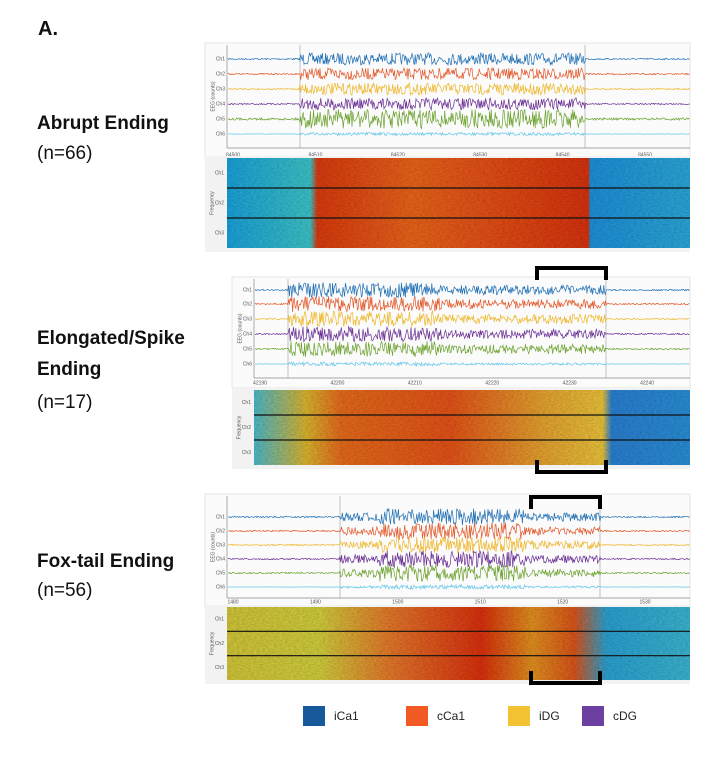 The width and height of the screenshot is (720, 759). Describe the element at coordinates (65, 402) in the screenshot. I see `row-count: (n=17)` at that location.